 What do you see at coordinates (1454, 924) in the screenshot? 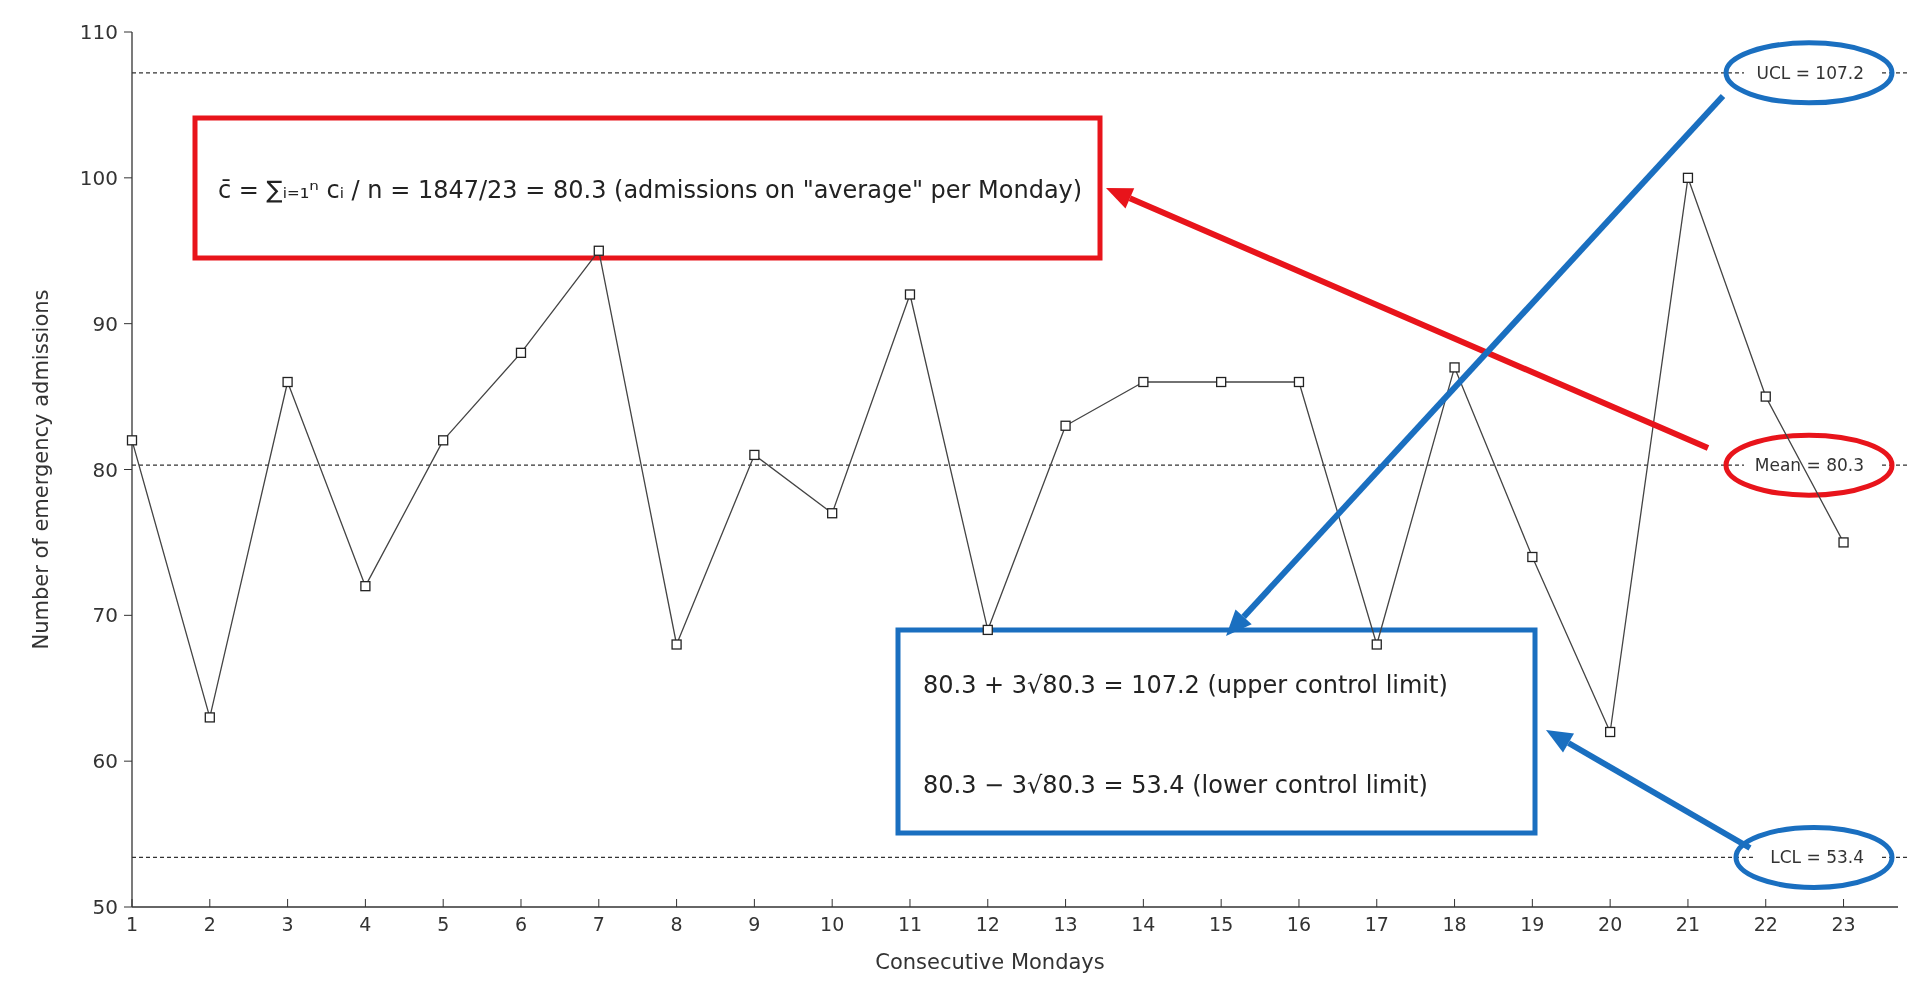
I see `x-tick-label: 18` at bounding box center [1454, 924].